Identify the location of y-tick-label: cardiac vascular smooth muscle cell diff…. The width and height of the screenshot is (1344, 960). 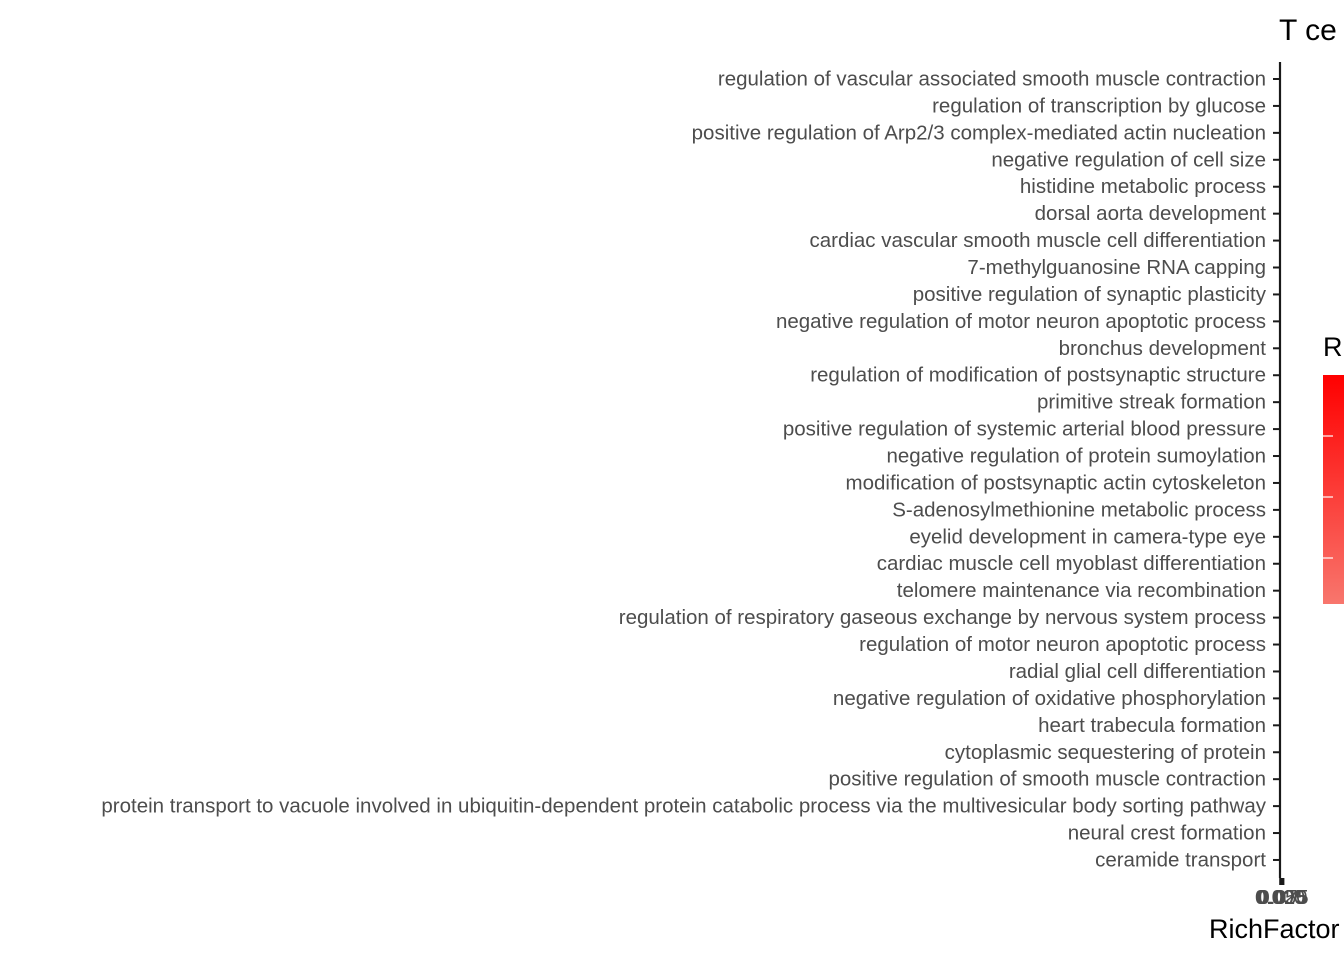
(1037, 240).